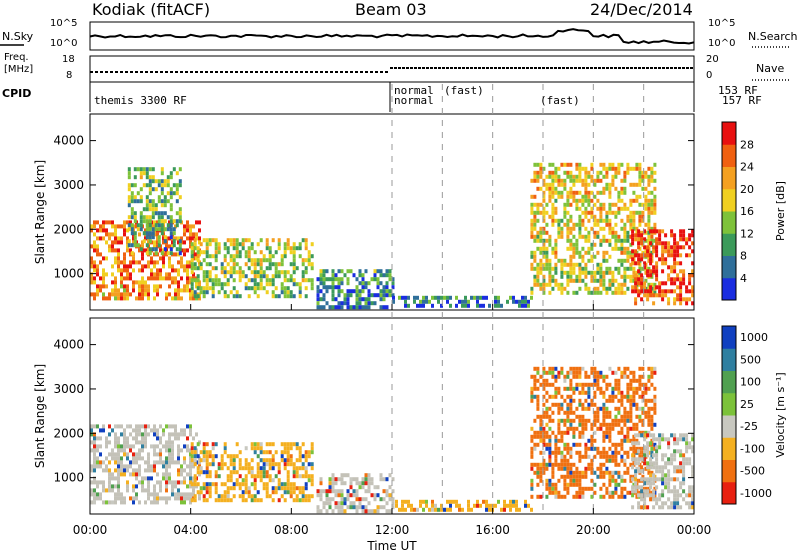 This screenshot has height=554, width=800. What do you see at coordinates (17, 93) in the screenshot?
I see `cpid-label: CPID` at bounding box center [17, 93].